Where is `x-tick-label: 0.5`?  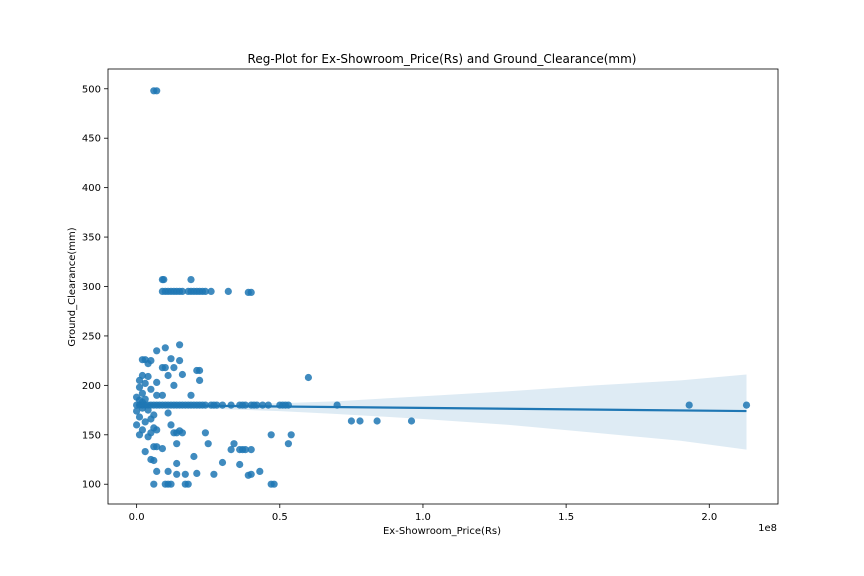
x-tick-label: 0.5 is located at coordinates (280, 517).